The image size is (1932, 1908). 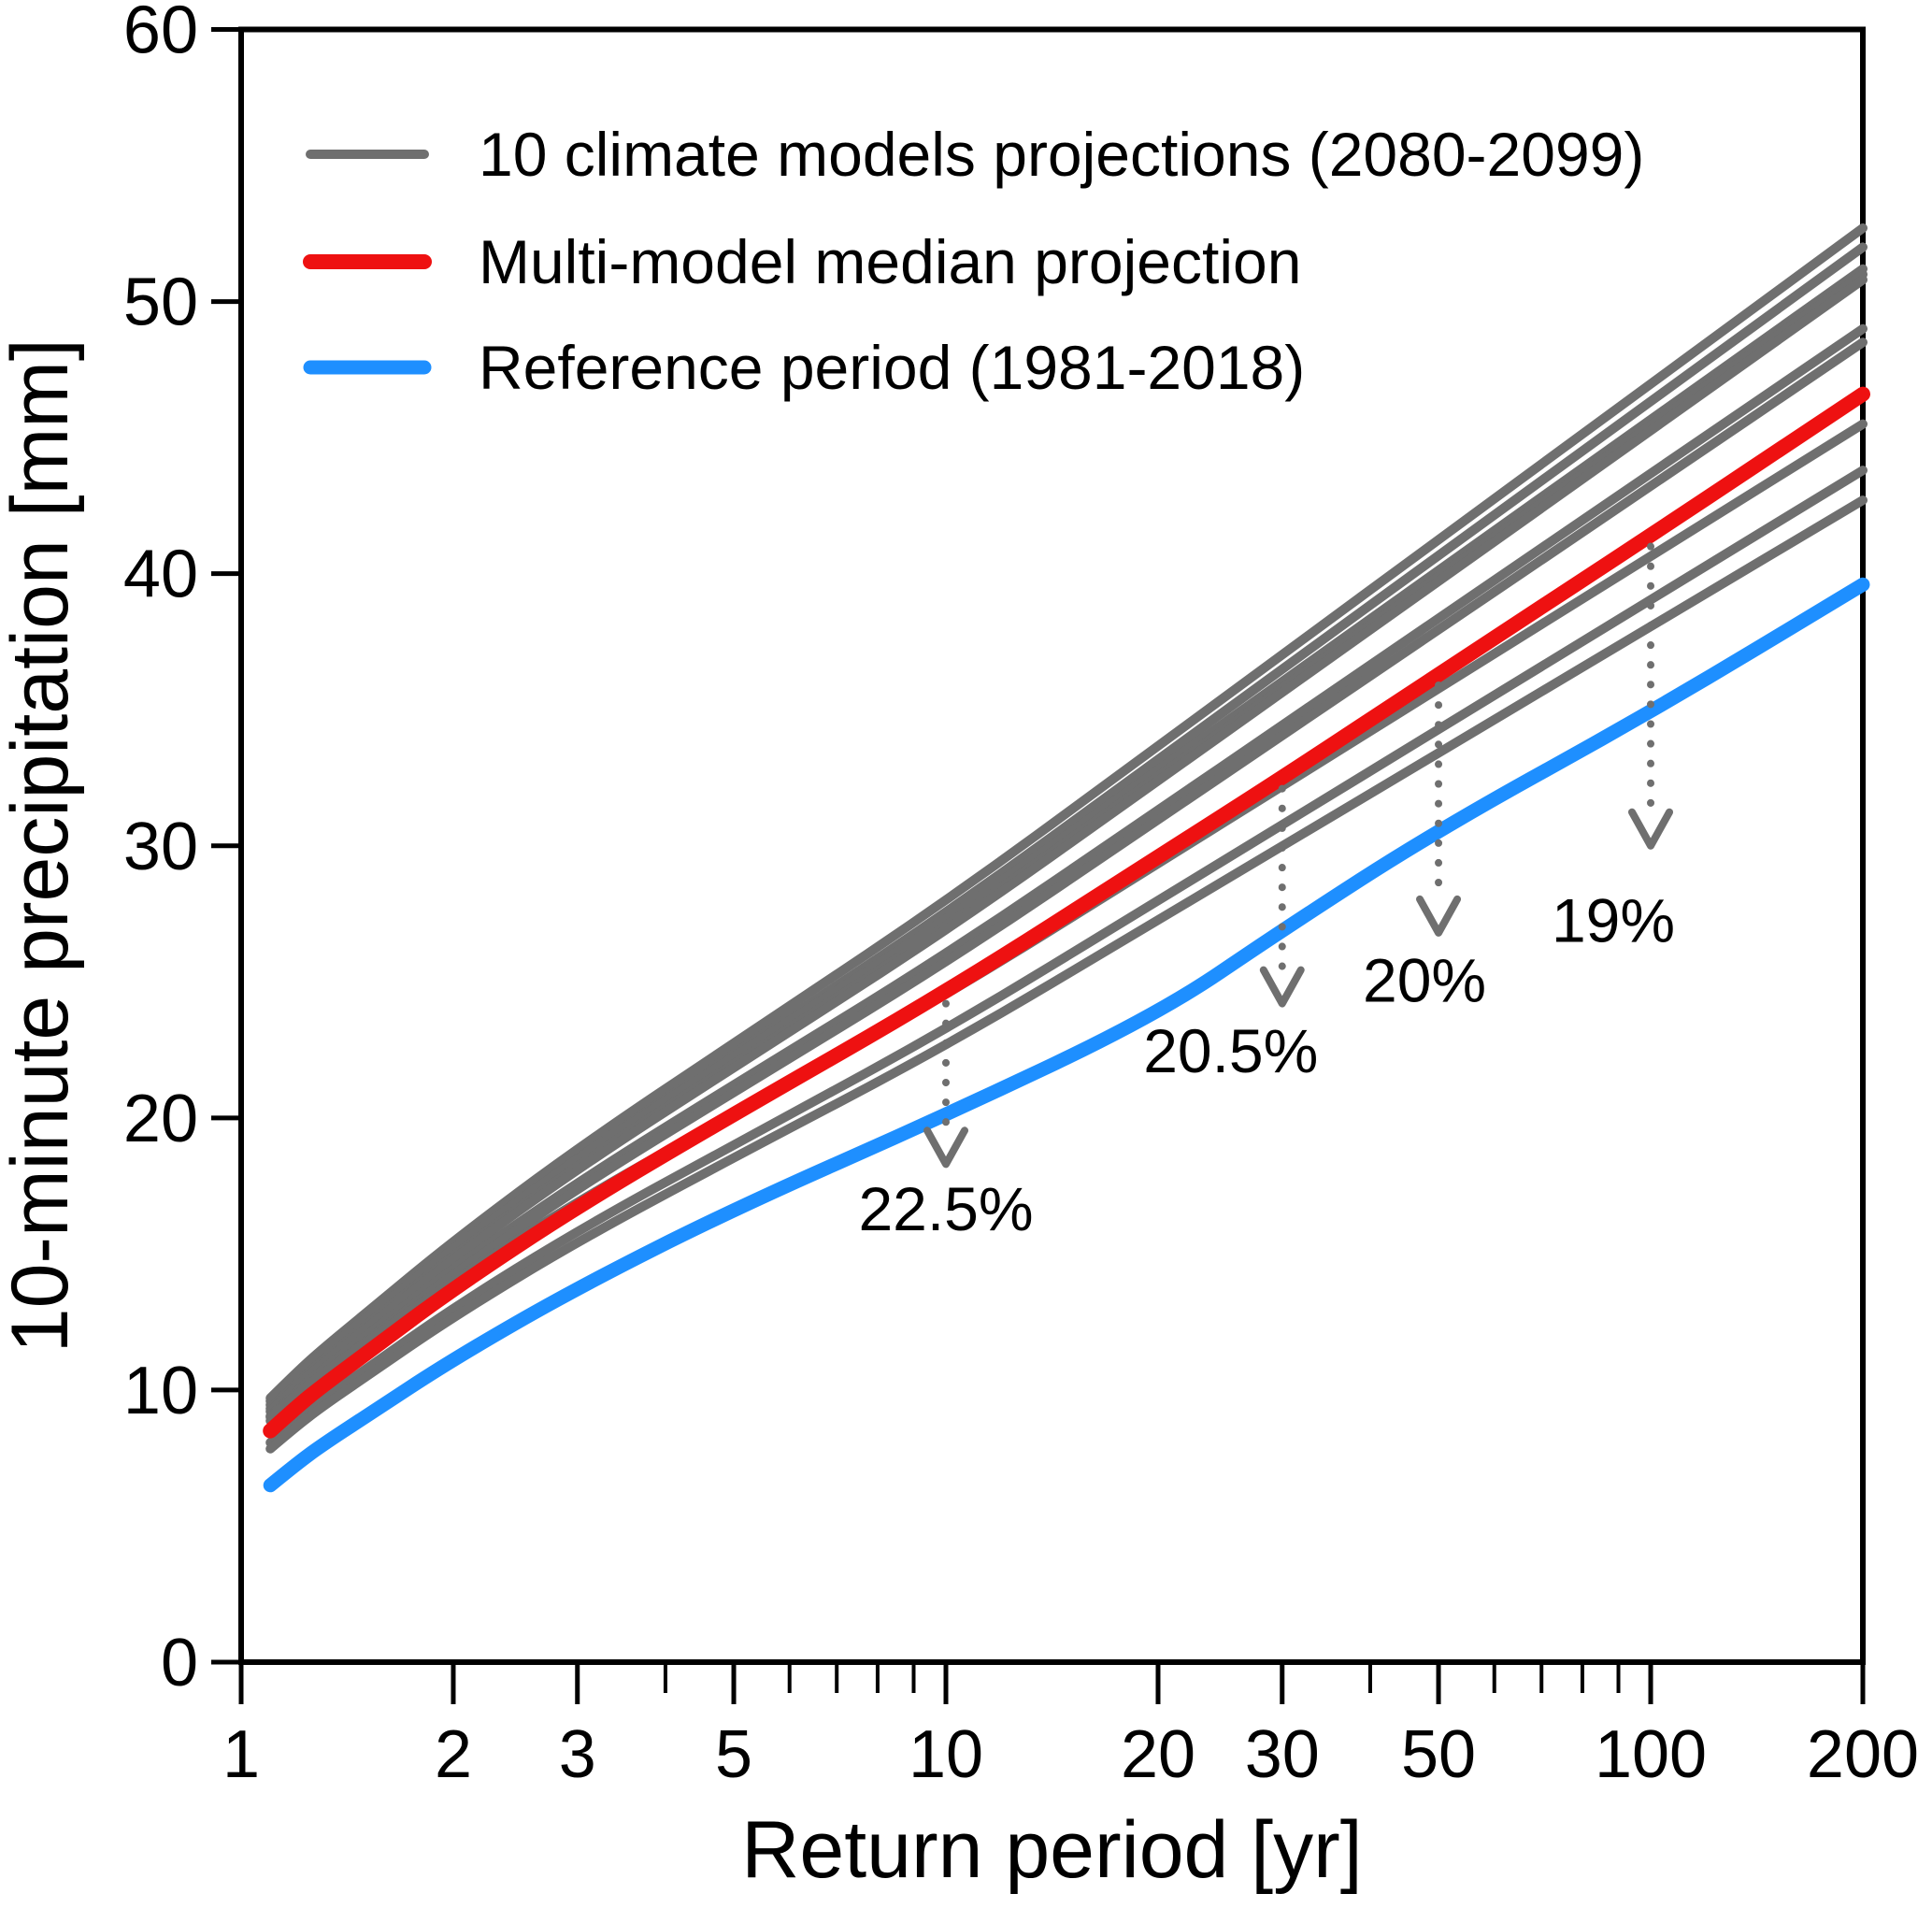 What do you see at coordinates (1438, 1754) in the screenshot?
I see `x-axis-tick-label-50: 50` at bounding box center [1438, 1754].